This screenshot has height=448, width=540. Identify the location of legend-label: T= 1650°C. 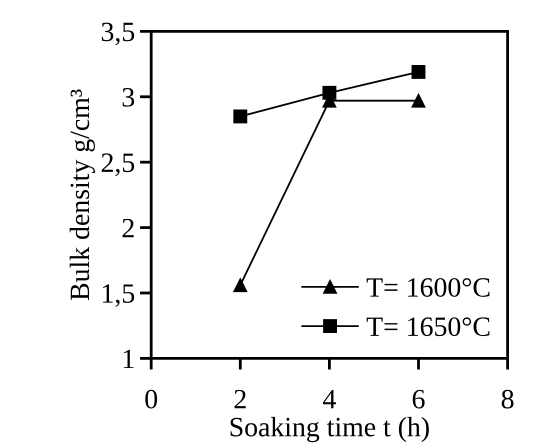
(428, 326).